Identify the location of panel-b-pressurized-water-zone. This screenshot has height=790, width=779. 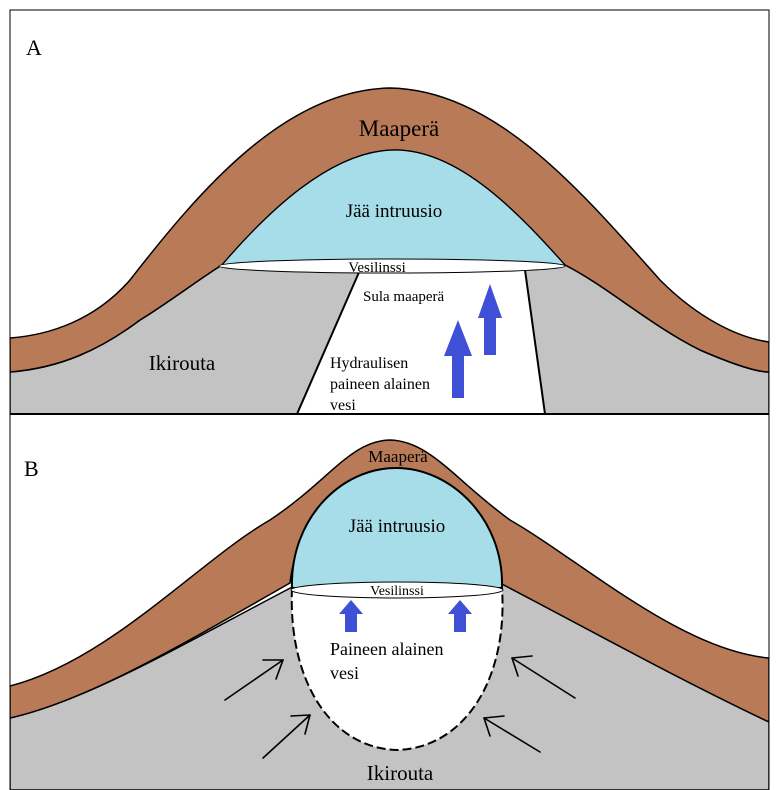
(397, 669).